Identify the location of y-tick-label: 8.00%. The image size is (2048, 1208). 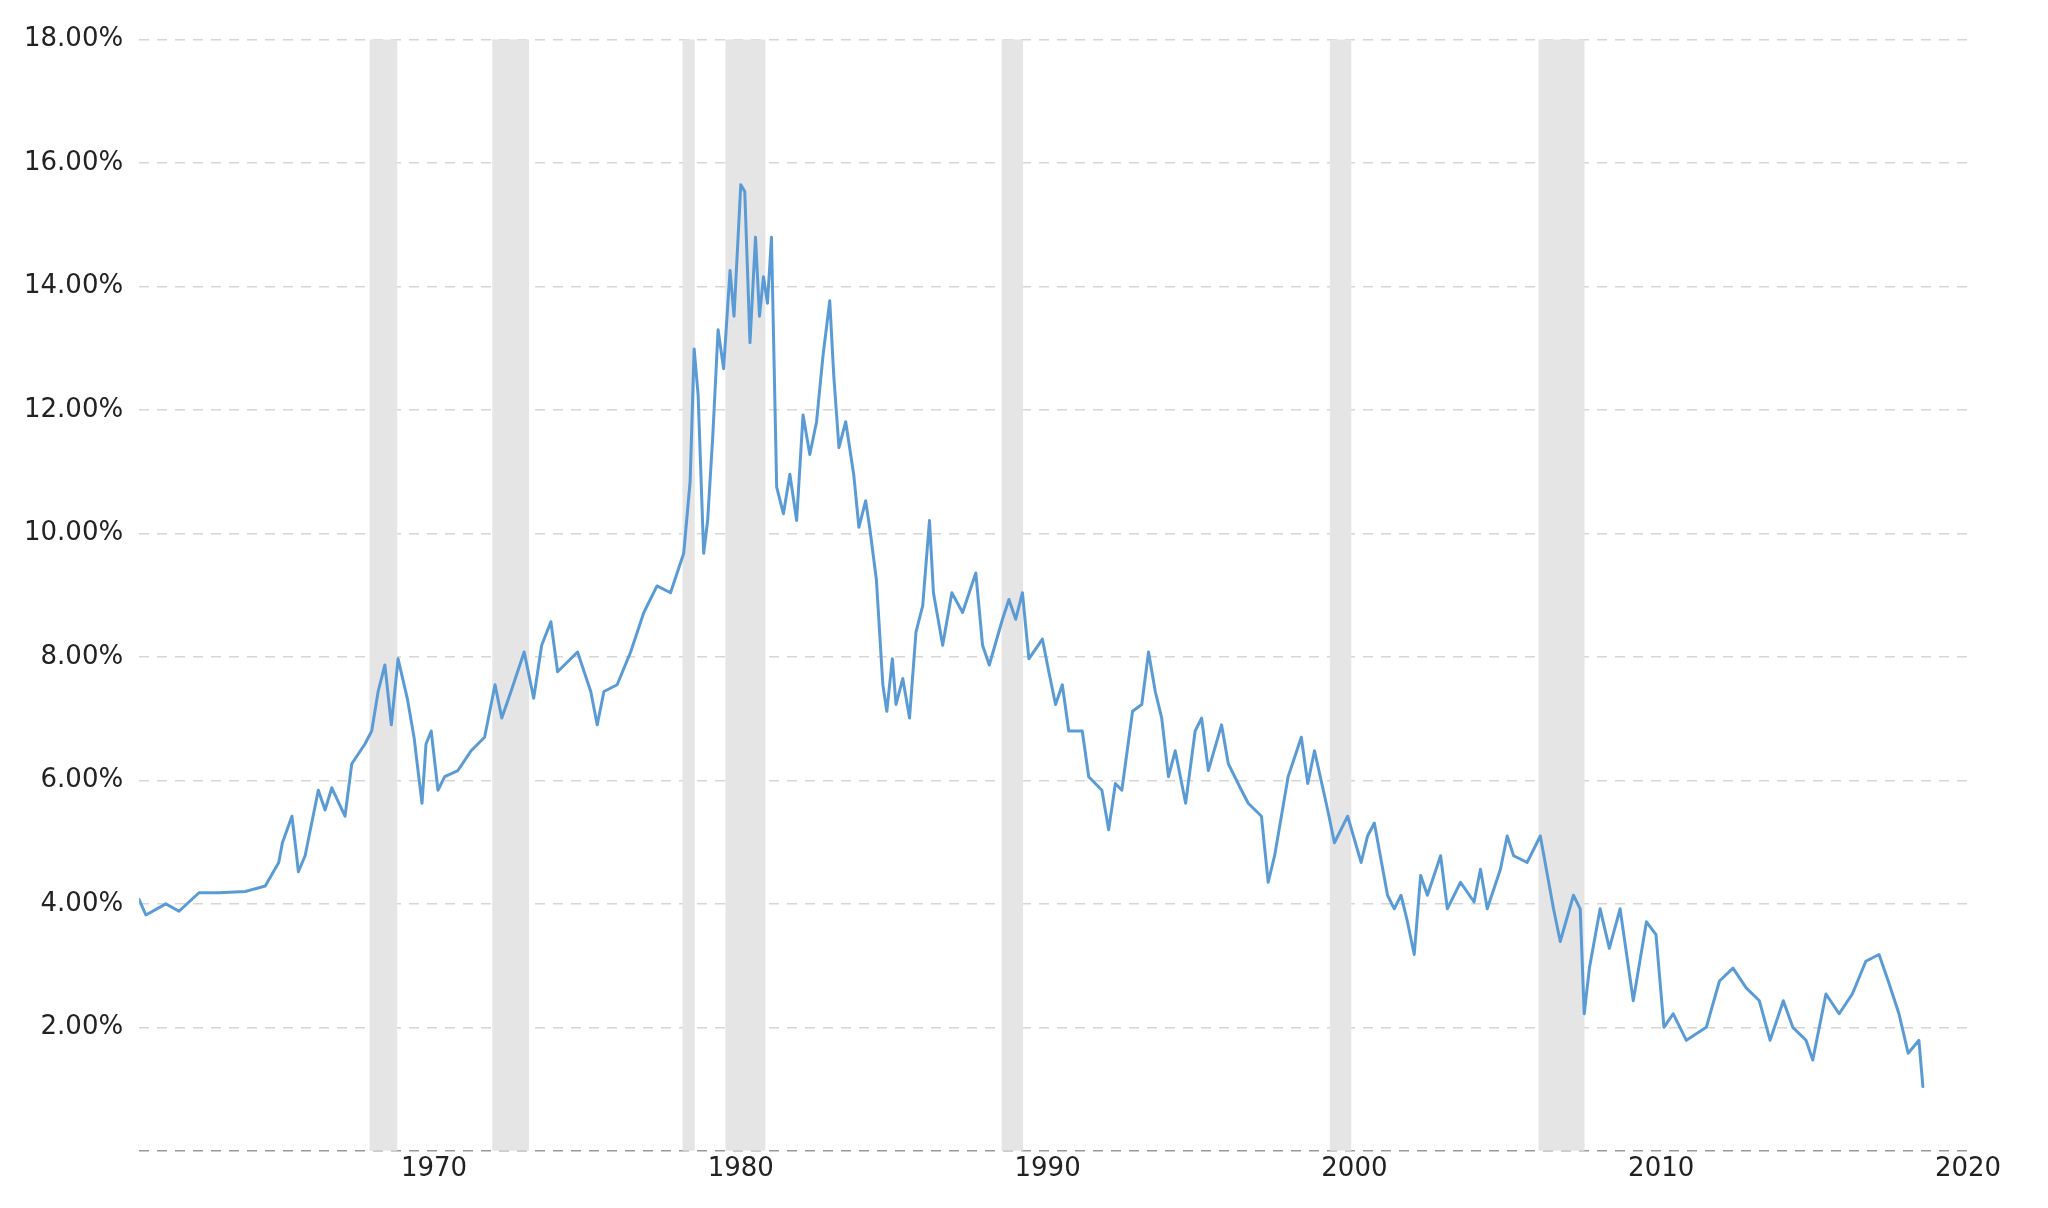
(82, 654).